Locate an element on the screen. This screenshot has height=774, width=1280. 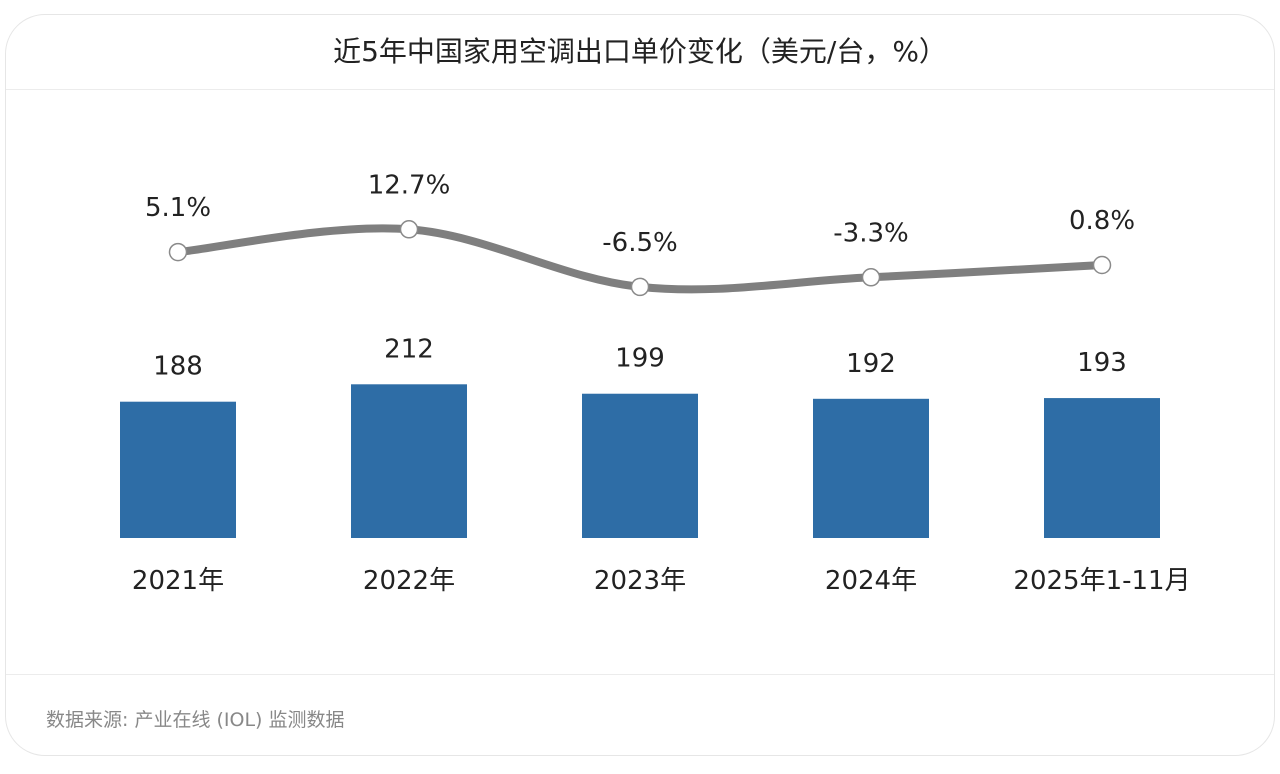
category-label: 2024年 is located at coordinates (871, 581).